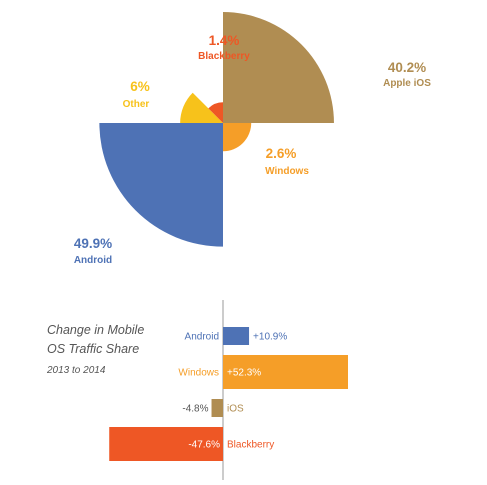 The height and width of the screenshot is (485, 487). Describe the element at coordinates (278, 67) in the screenshot. I see `slice-apple-ios` at that location.